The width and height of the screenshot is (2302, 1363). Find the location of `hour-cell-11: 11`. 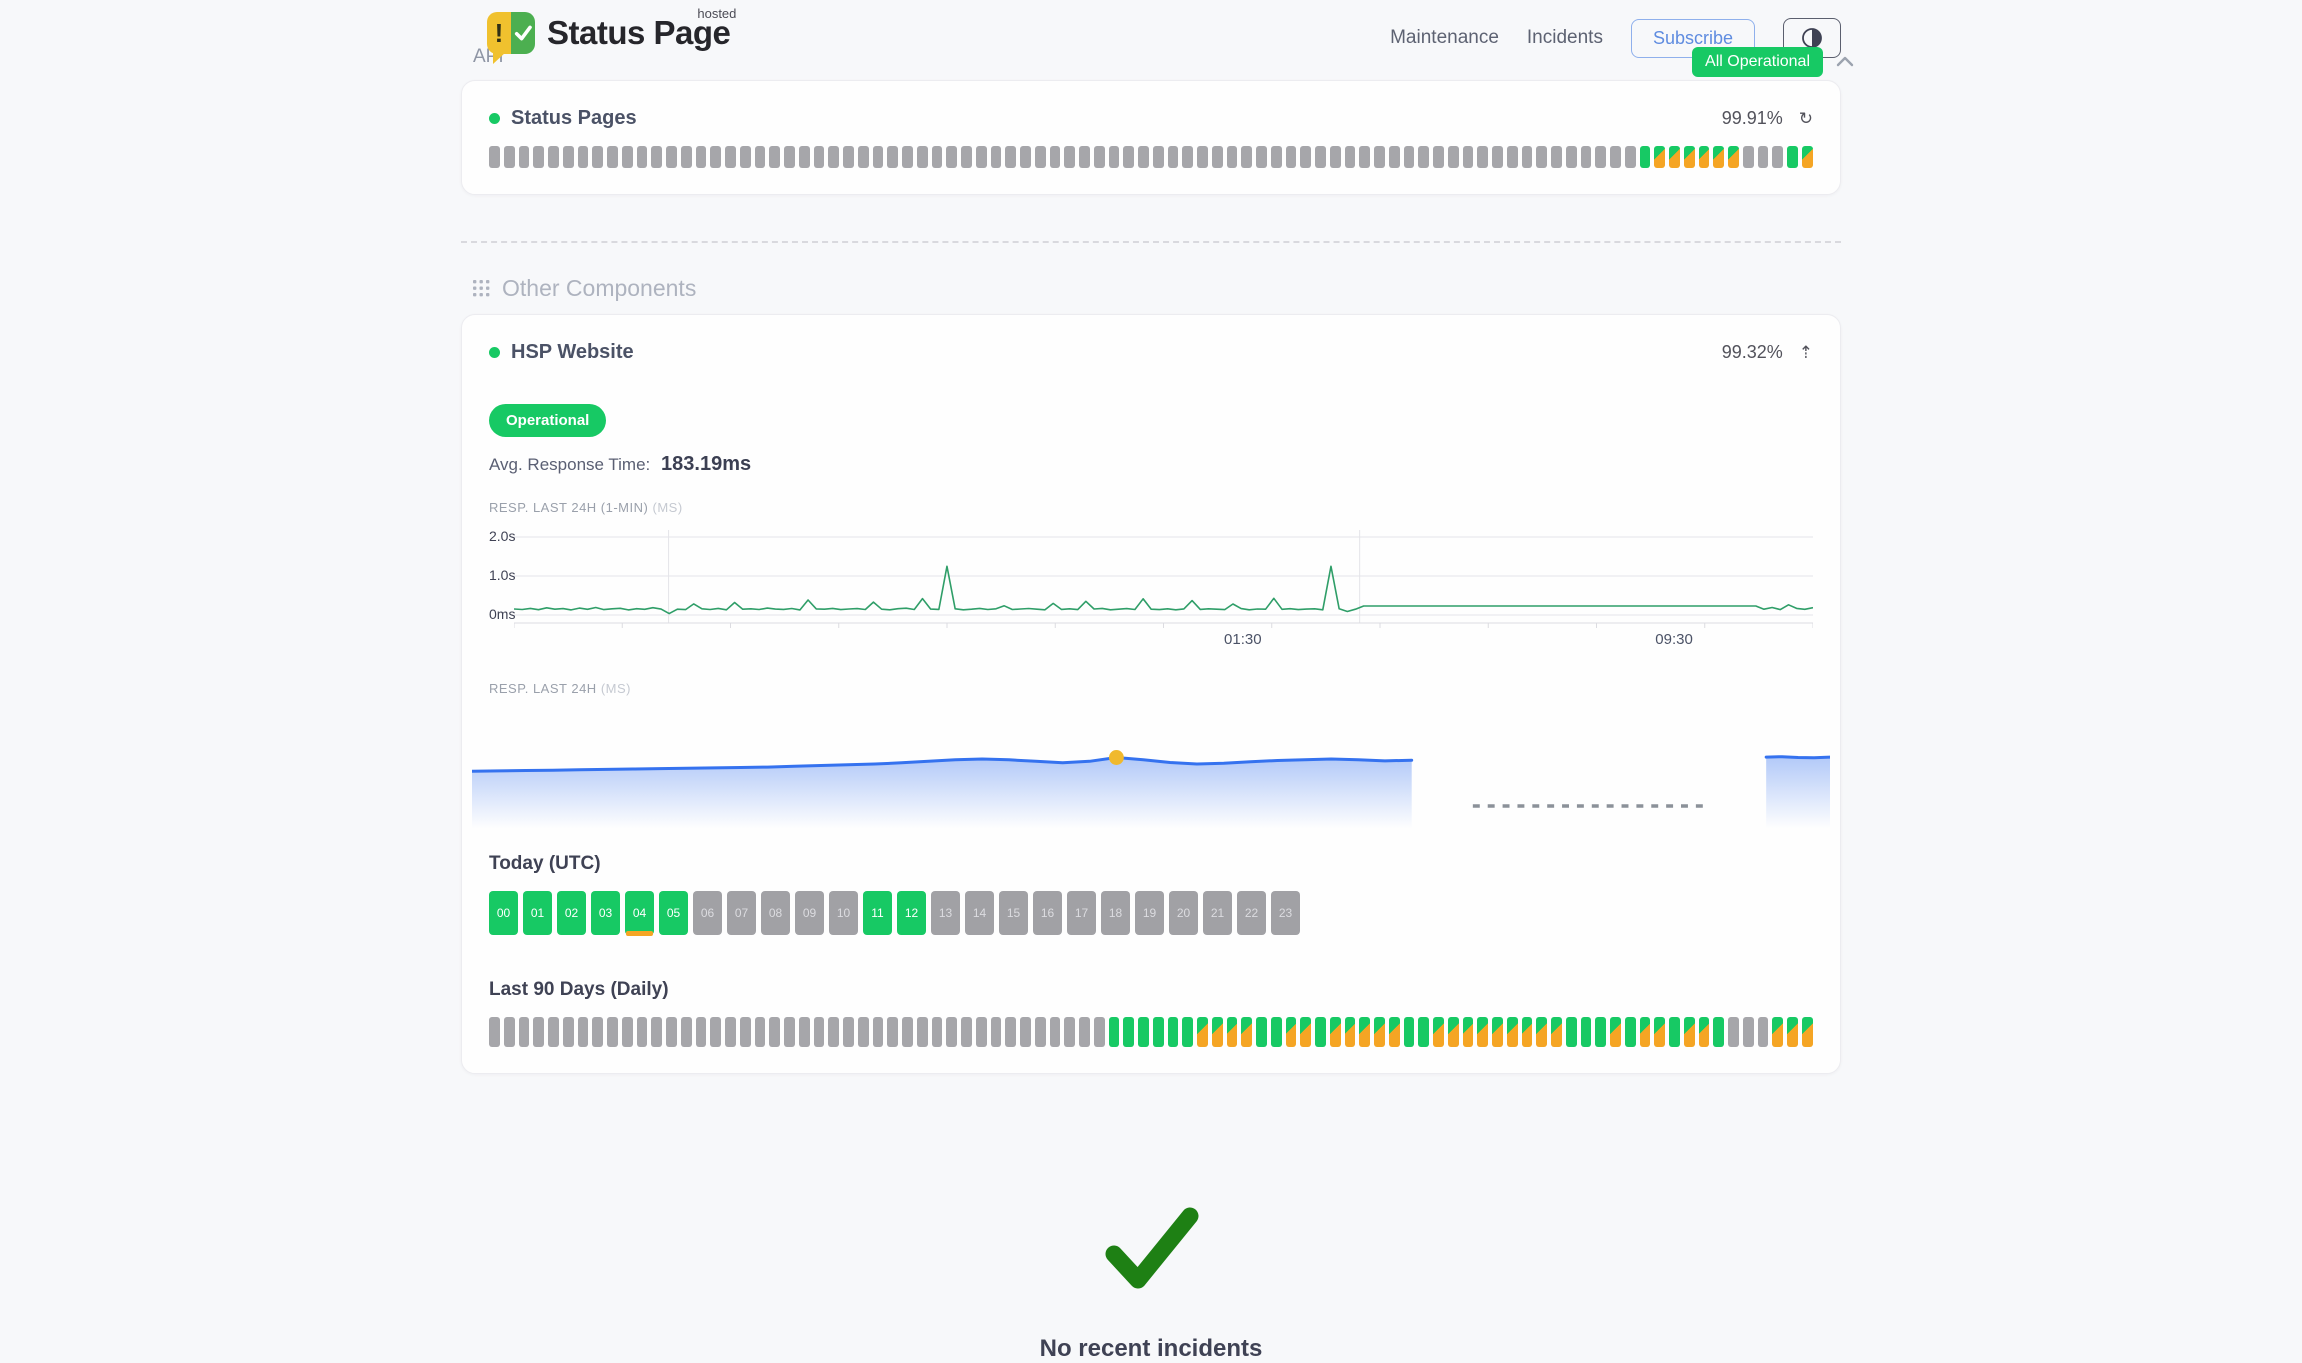

hour-cell-11: 11 is located at coordinates (877, 913).